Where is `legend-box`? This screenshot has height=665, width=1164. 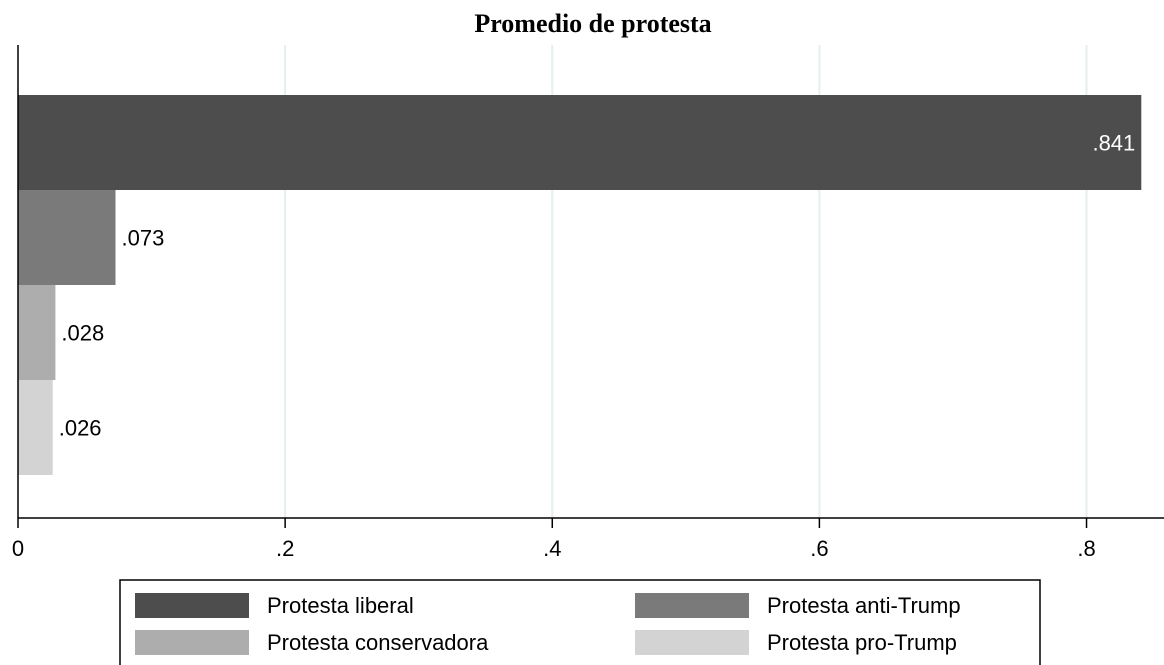 legend-box is located at coordinates (580, 622).